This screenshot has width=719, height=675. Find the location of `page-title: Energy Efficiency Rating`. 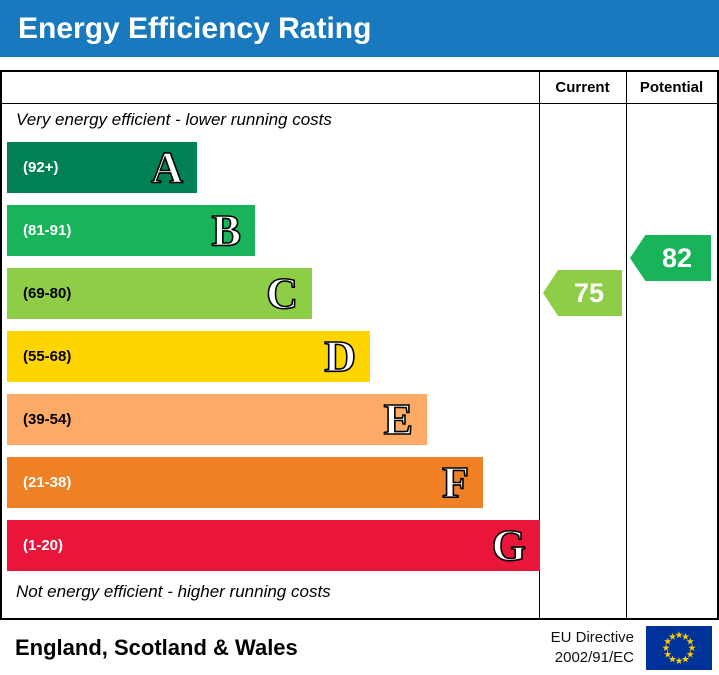

page-title: Energy Efficiency Rating is located at coordinates (195, 28).